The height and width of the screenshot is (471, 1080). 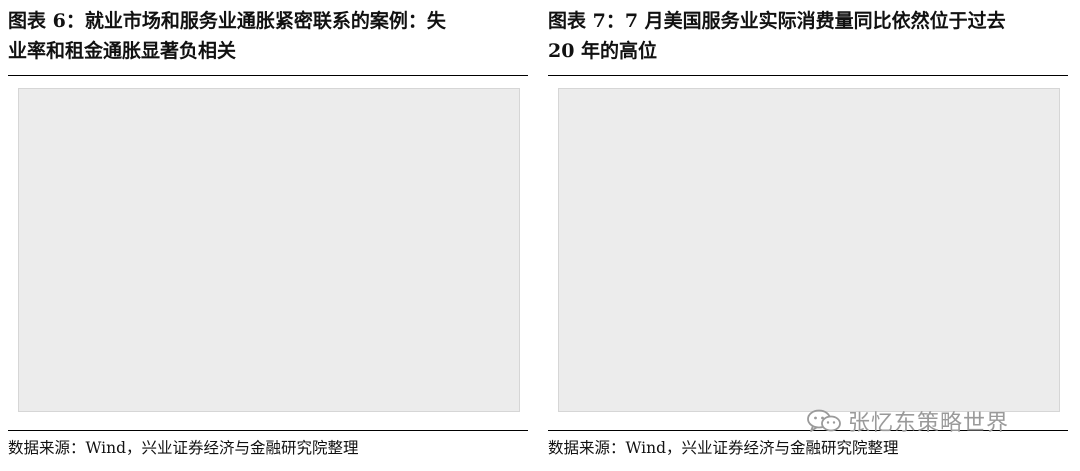 What do you see at coordinates (723, 448) in the screenshot?
I see `right-source-note: 数据来源：Wind，兴业证券经济与金融研究院整理` at bounding box center [723, 448].